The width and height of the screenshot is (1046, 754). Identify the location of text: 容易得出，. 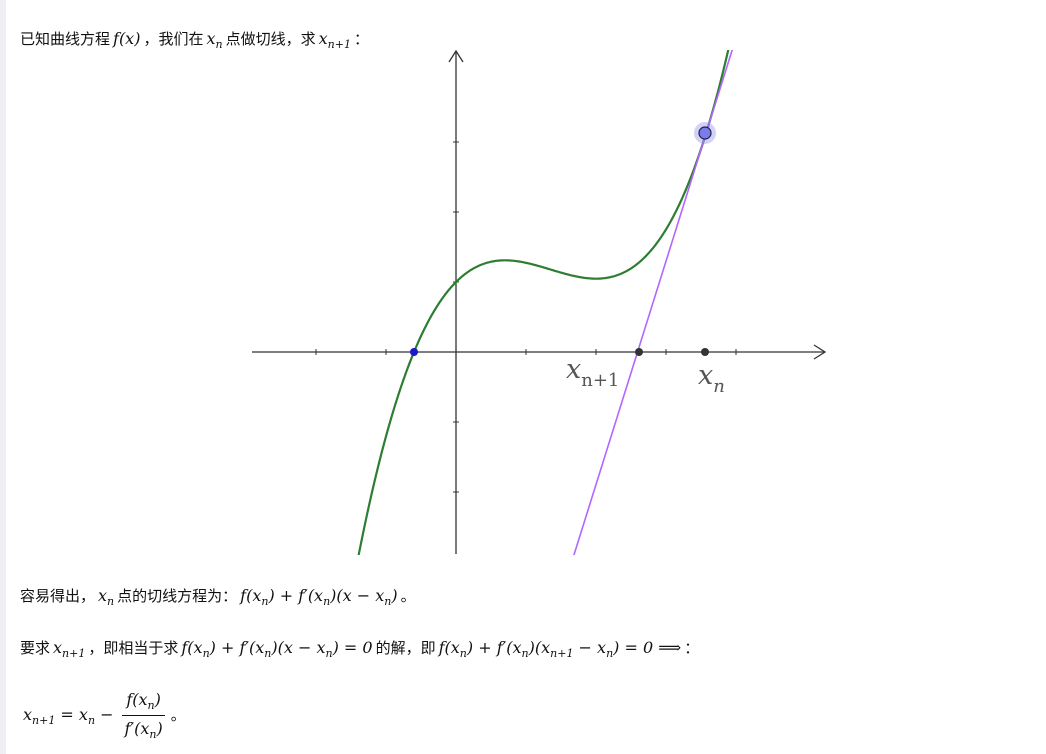
(58, 596).